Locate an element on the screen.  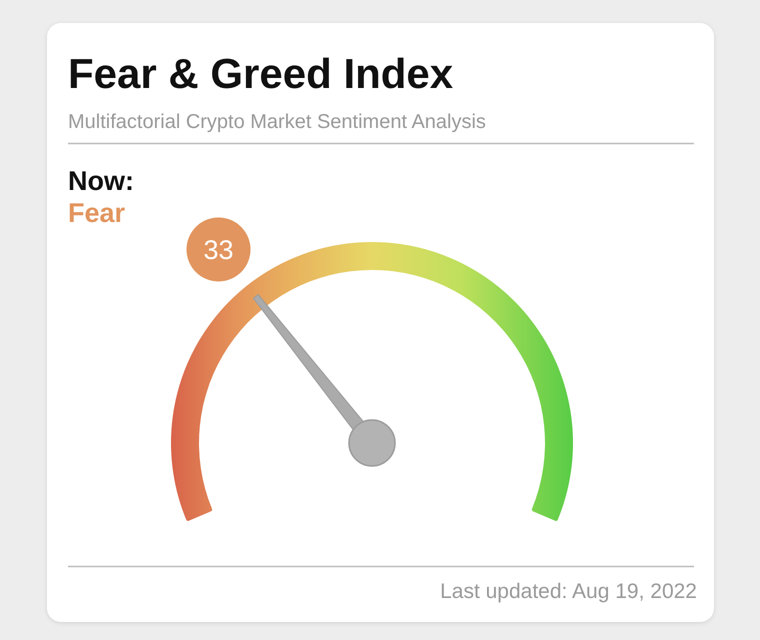
text: Last updated: Aug 19, 2022 is located at coordinates (568, 591).